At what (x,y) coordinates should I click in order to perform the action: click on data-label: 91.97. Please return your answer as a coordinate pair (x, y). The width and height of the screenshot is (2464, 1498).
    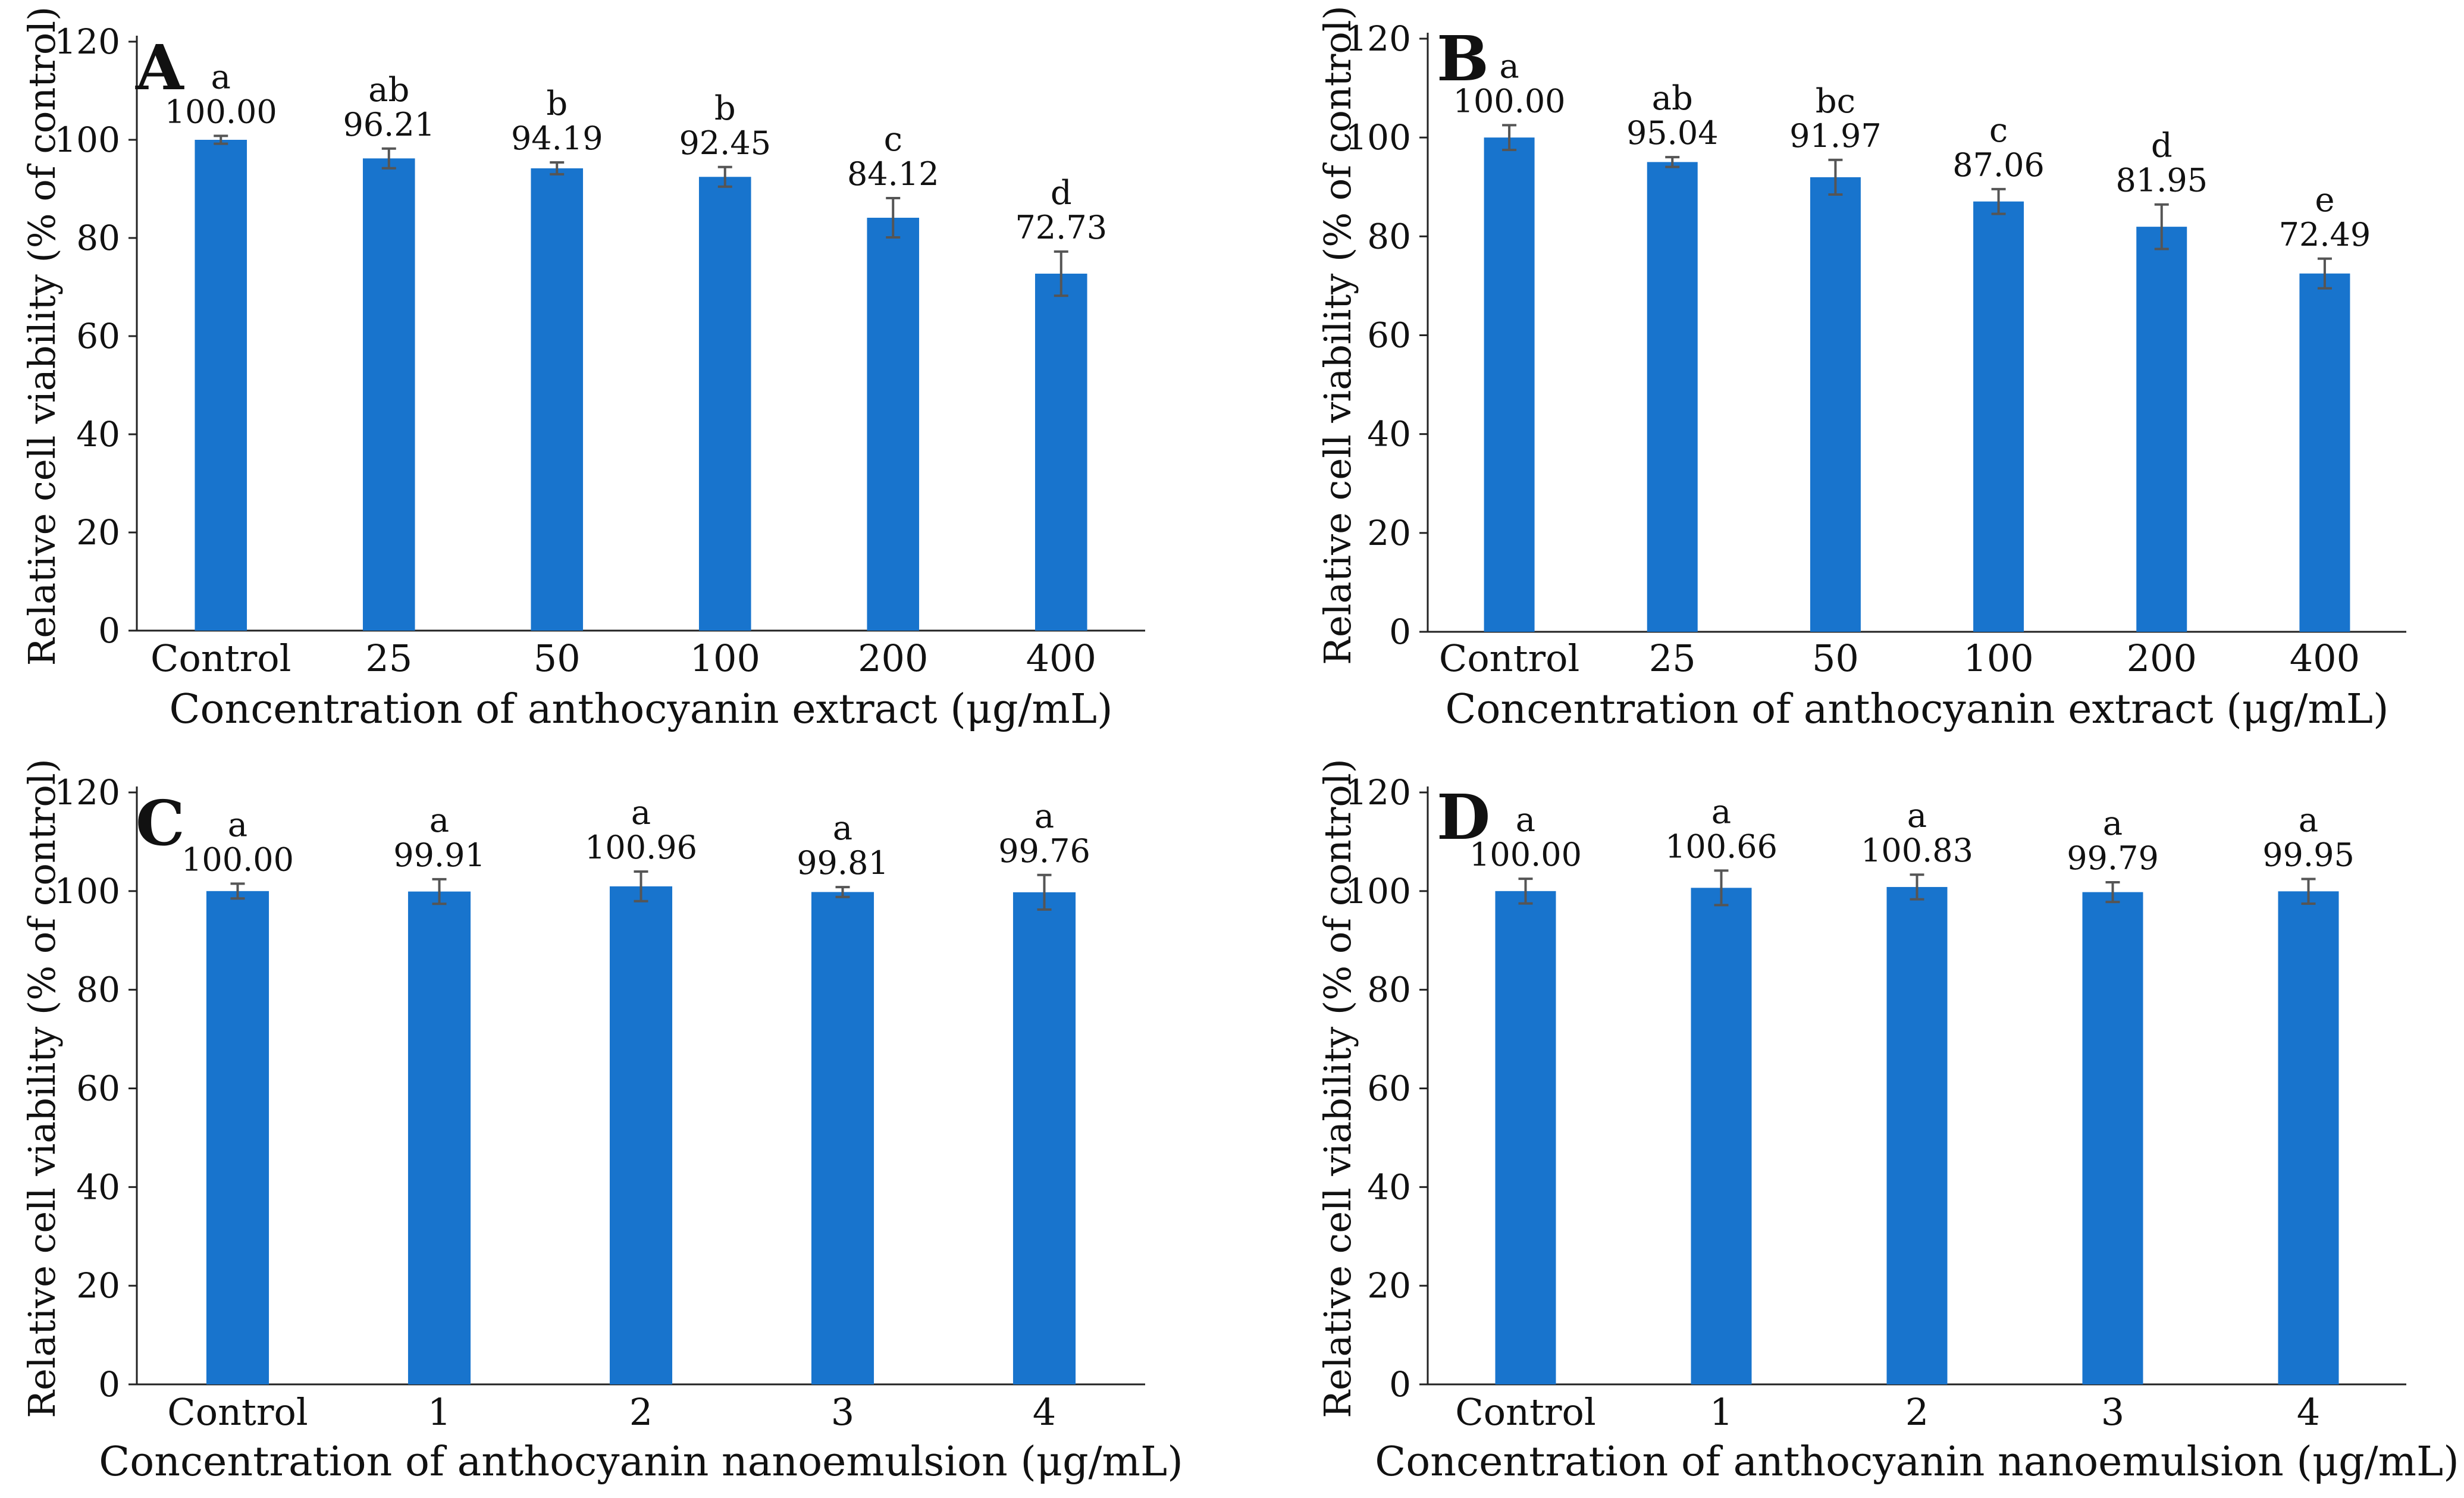
    Looking at the image, I should click on (1835, 136).